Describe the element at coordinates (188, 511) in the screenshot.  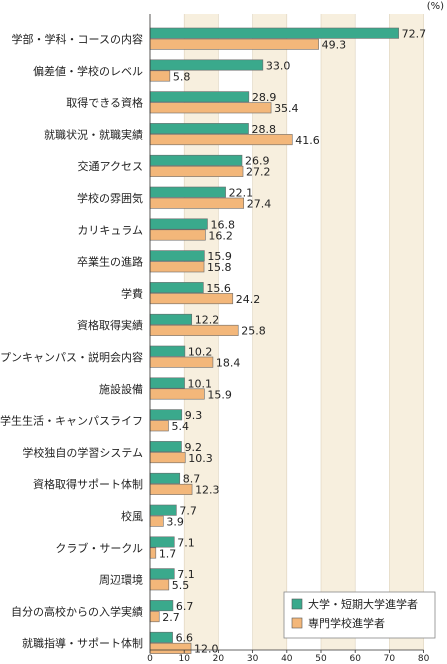
I see `value-label: 7.7` at that location.